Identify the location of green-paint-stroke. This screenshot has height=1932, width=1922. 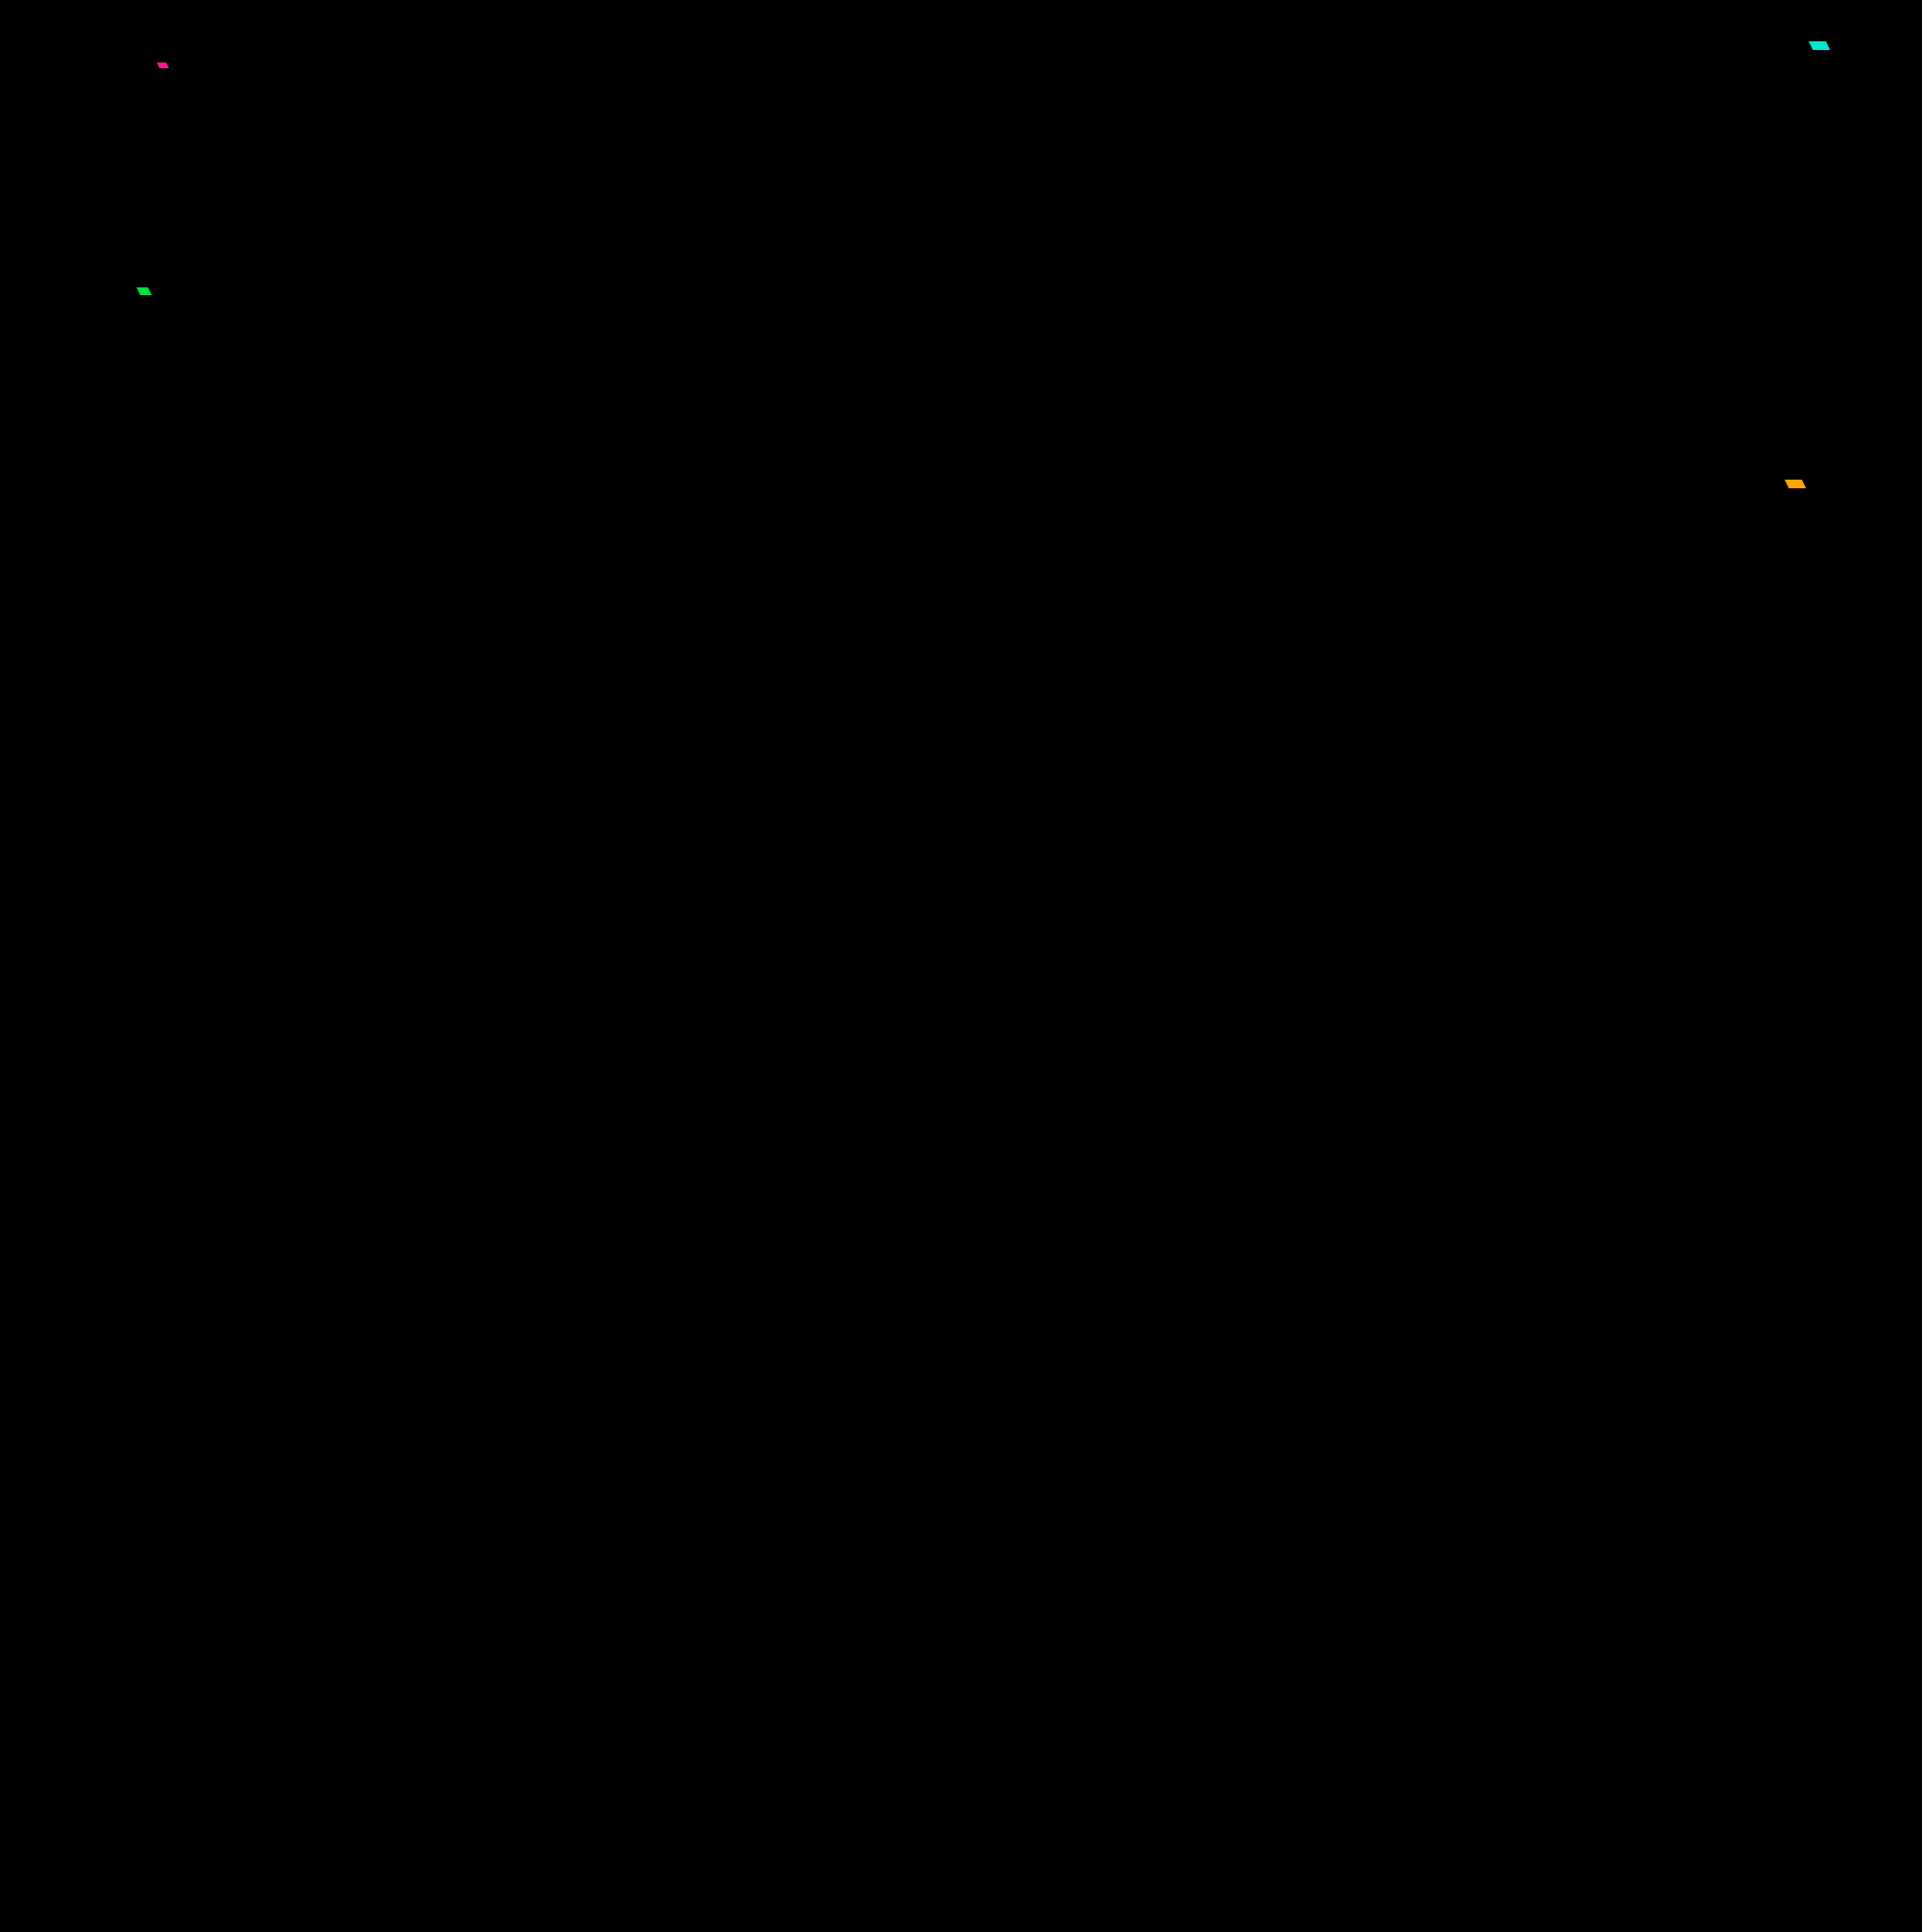
(144, 291).